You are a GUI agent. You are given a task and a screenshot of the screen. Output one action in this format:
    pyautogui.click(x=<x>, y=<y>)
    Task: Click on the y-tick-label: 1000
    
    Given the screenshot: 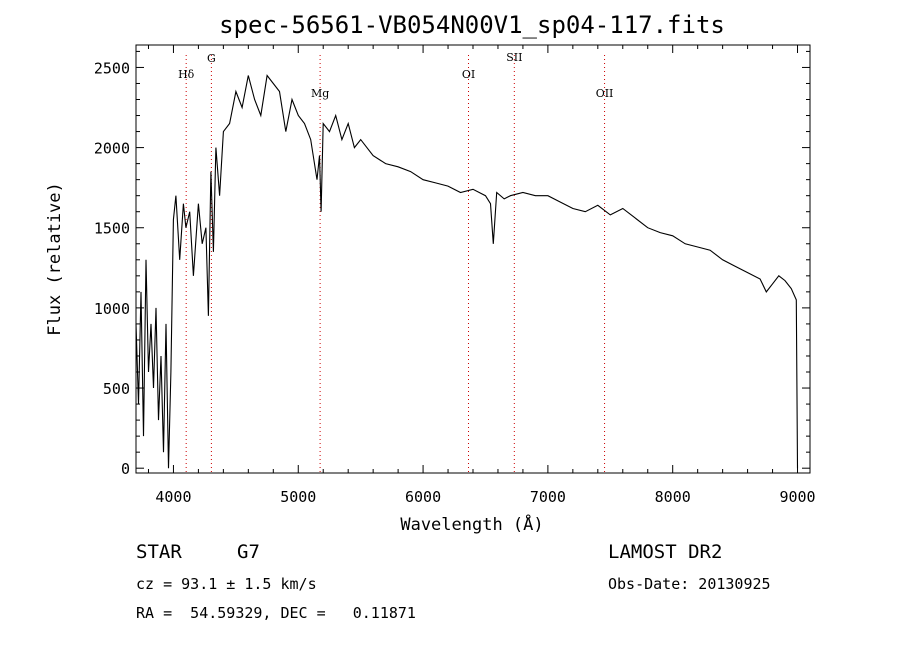 What is the action you would take?
    pyautogui.click(x=112, y=309)
    